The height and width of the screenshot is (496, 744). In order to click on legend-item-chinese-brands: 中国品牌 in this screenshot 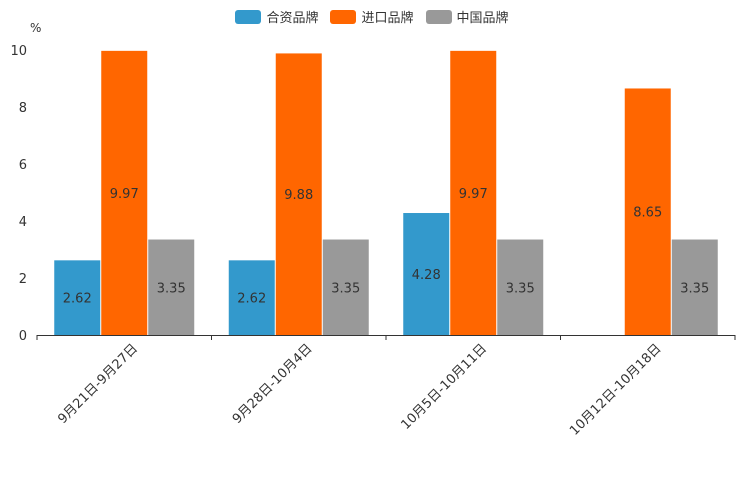, I will do `click(467, 16)`.